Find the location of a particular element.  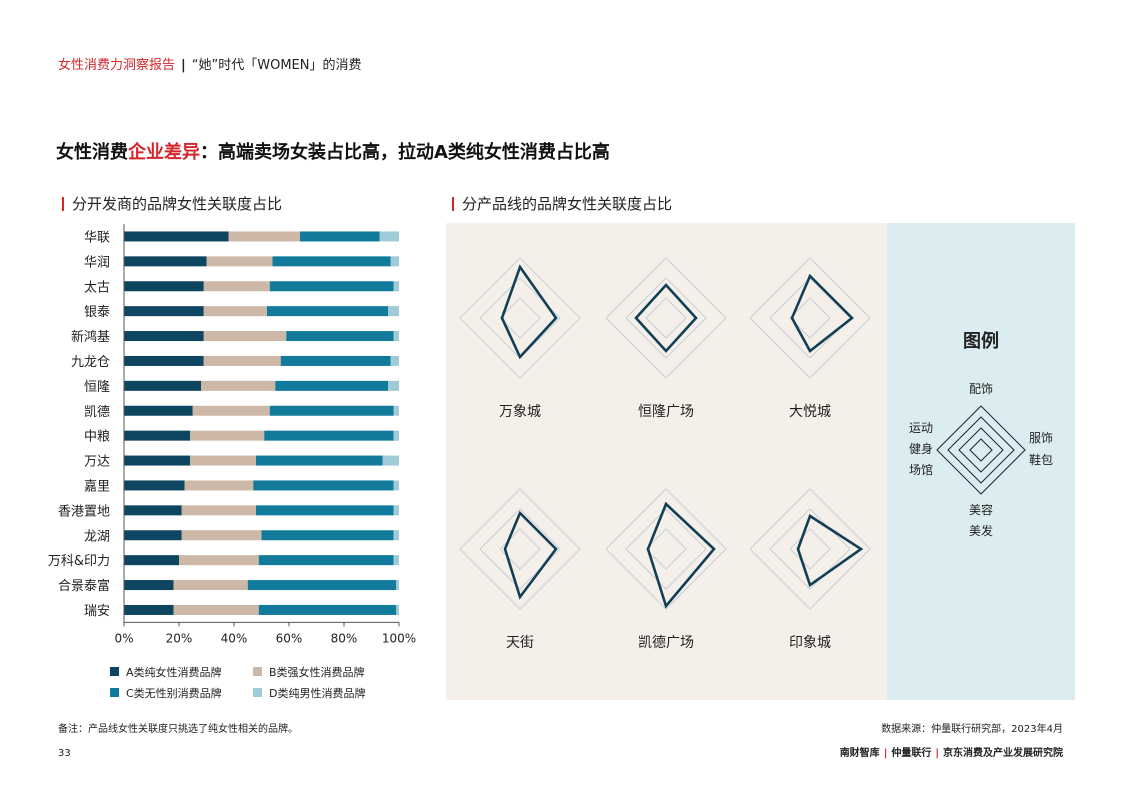

x-tick-label: 40% is located at coordinates (234, 638).